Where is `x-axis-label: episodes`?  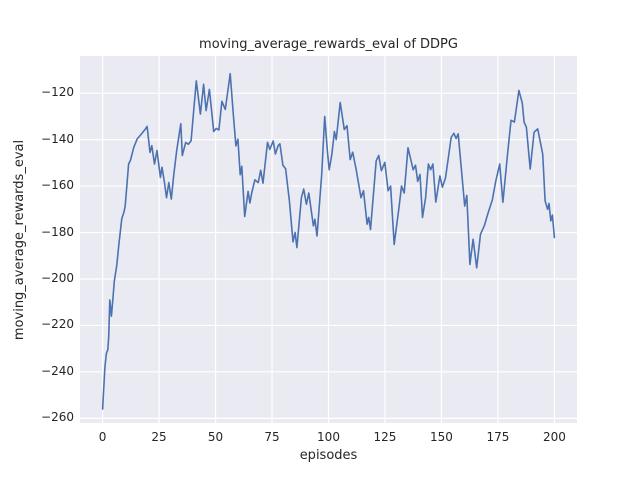 x-axis-label: episodes is located at coordinates (328, 455).